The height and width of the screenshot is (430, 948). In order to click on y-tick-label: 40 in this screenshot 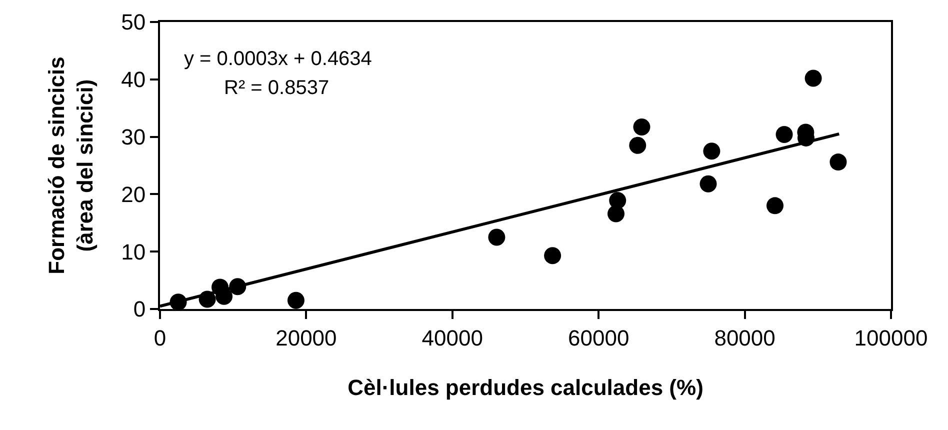, I will do `click(133, 79)`.